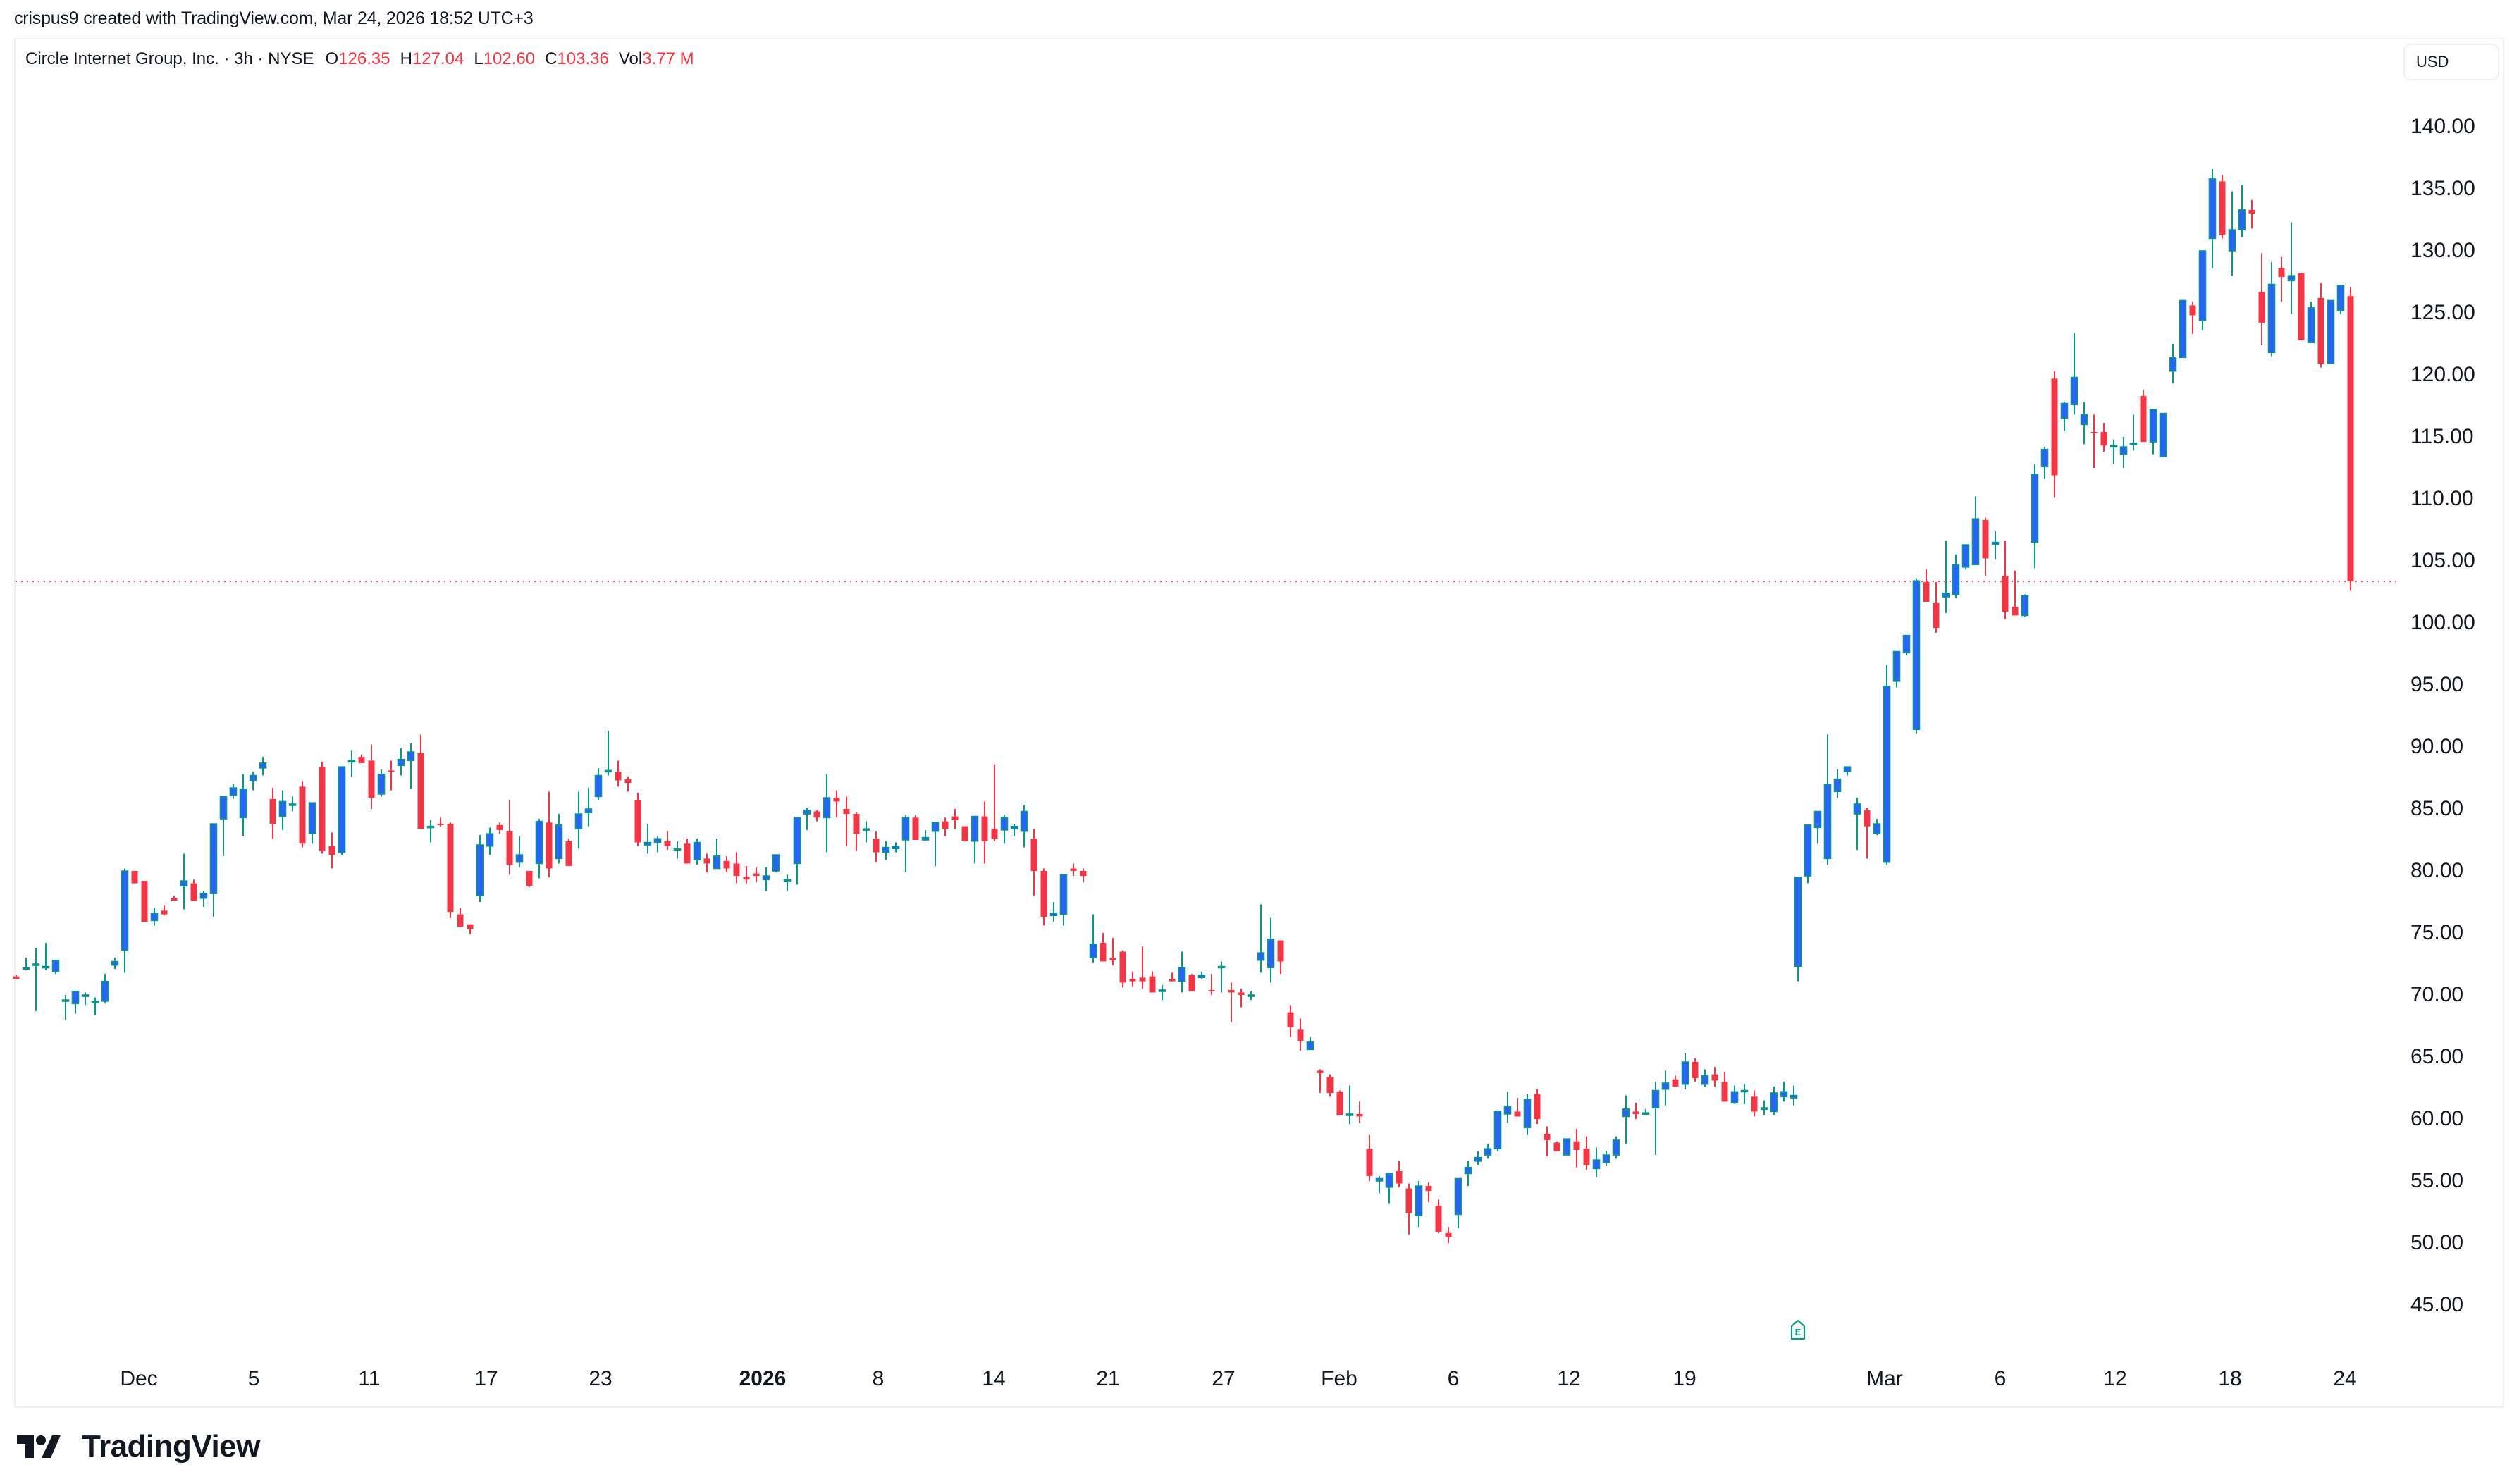 The width and height of the screenshot is (2519, 1484). I want to click on earnings-marker-icon: E, so click(1798, 1329).